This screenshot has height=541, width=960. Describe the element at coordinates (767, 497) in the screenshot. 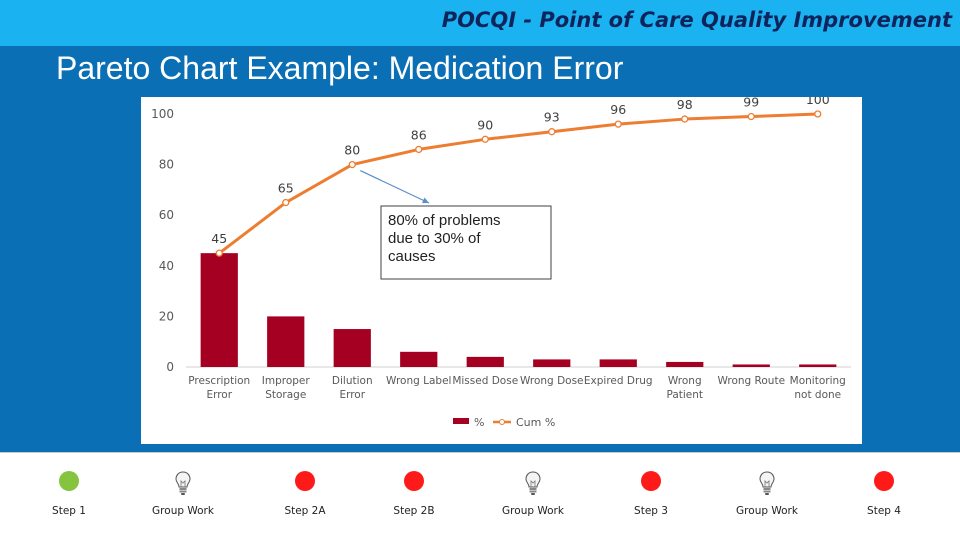

I see `step-7: Group Work` at that location.